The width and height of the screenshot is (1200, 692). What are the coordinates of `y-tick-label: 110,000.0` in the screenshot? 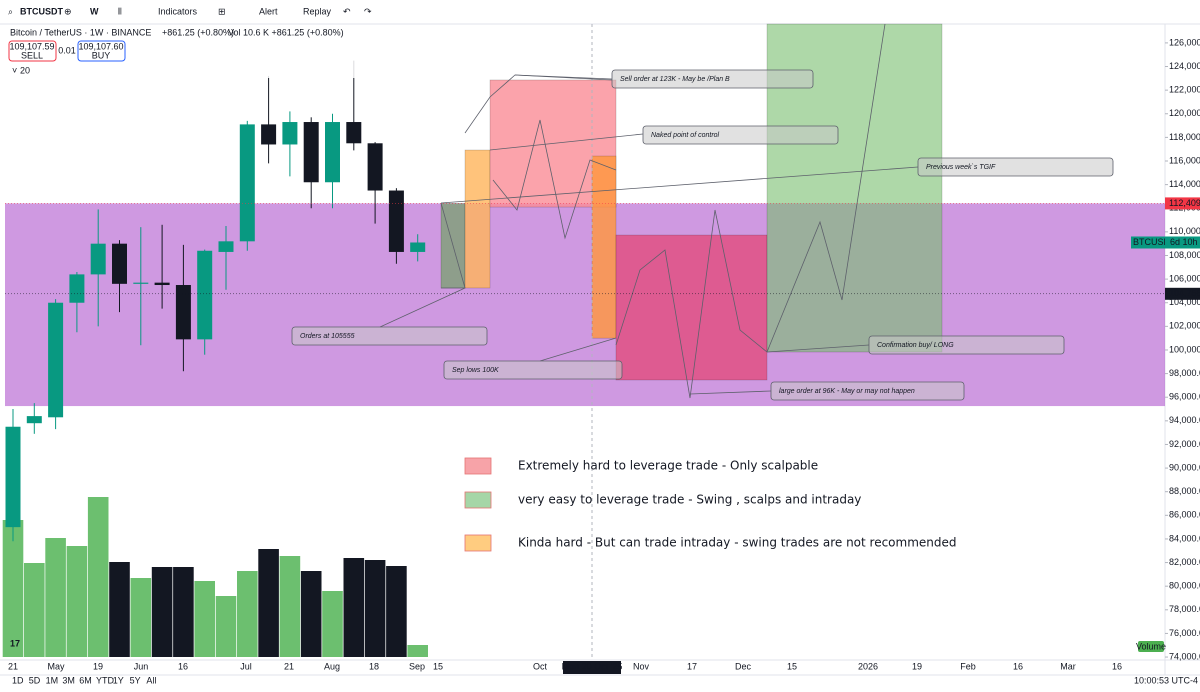 It's located at (1184, 231).